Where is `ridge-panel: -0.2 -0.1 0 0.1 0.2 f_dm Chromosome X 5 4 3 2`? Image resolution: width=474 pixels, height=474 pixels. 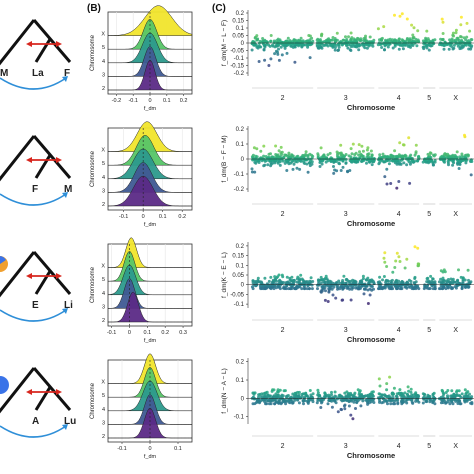
ridge-panel: -0.2 -0.1 0 0.1 0.2 f_dm Chromosome X 5 4 3 2 is located at coordinates (141, 58).